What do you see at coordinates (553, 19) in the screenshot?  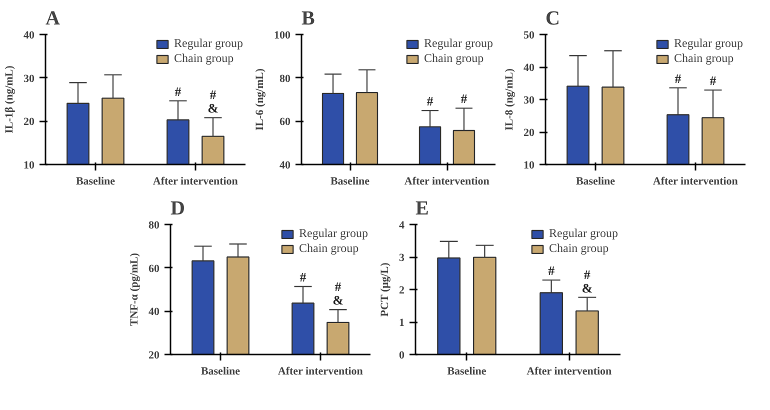 I see `chart-title: C` at bounding box center [553, 19].